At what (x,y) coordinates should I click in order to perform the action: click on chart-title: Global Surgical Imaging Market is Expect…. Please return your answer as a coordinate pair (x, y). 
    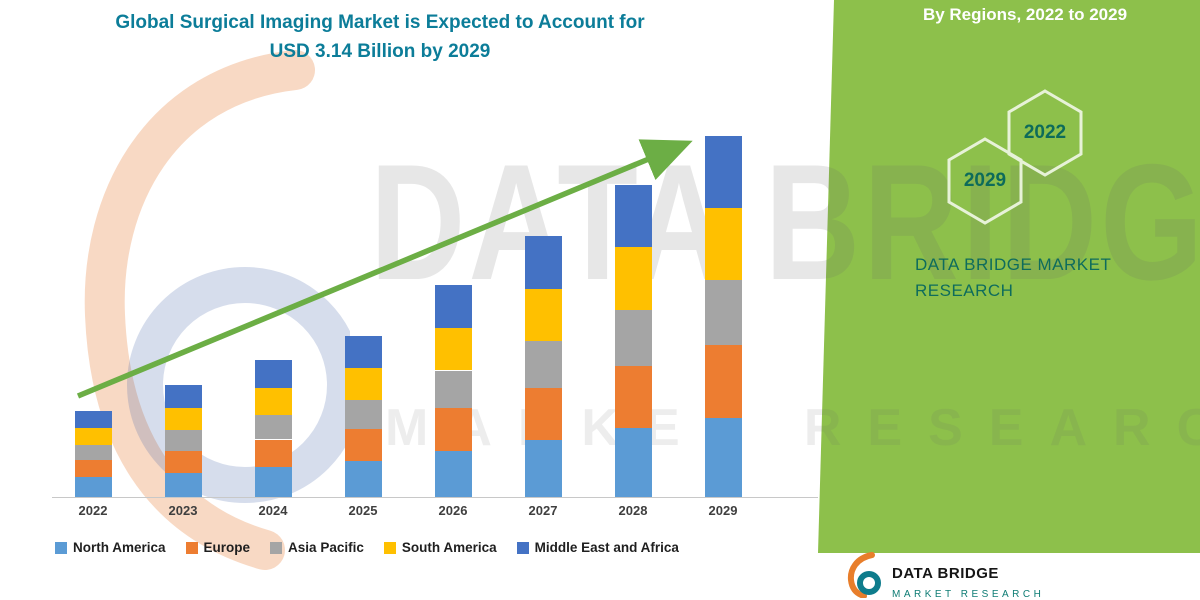
    Looking at the image, I should click on (380, 37).